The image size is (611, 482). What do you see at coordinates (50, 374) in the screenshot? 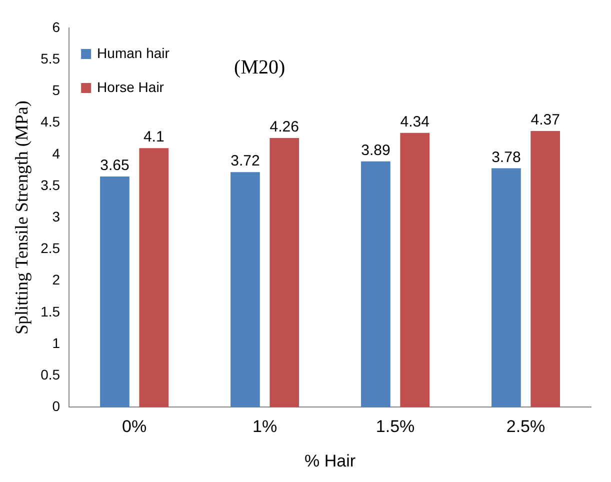
I see `y-tick-label: 0.5` at bounding box center [50, 374].